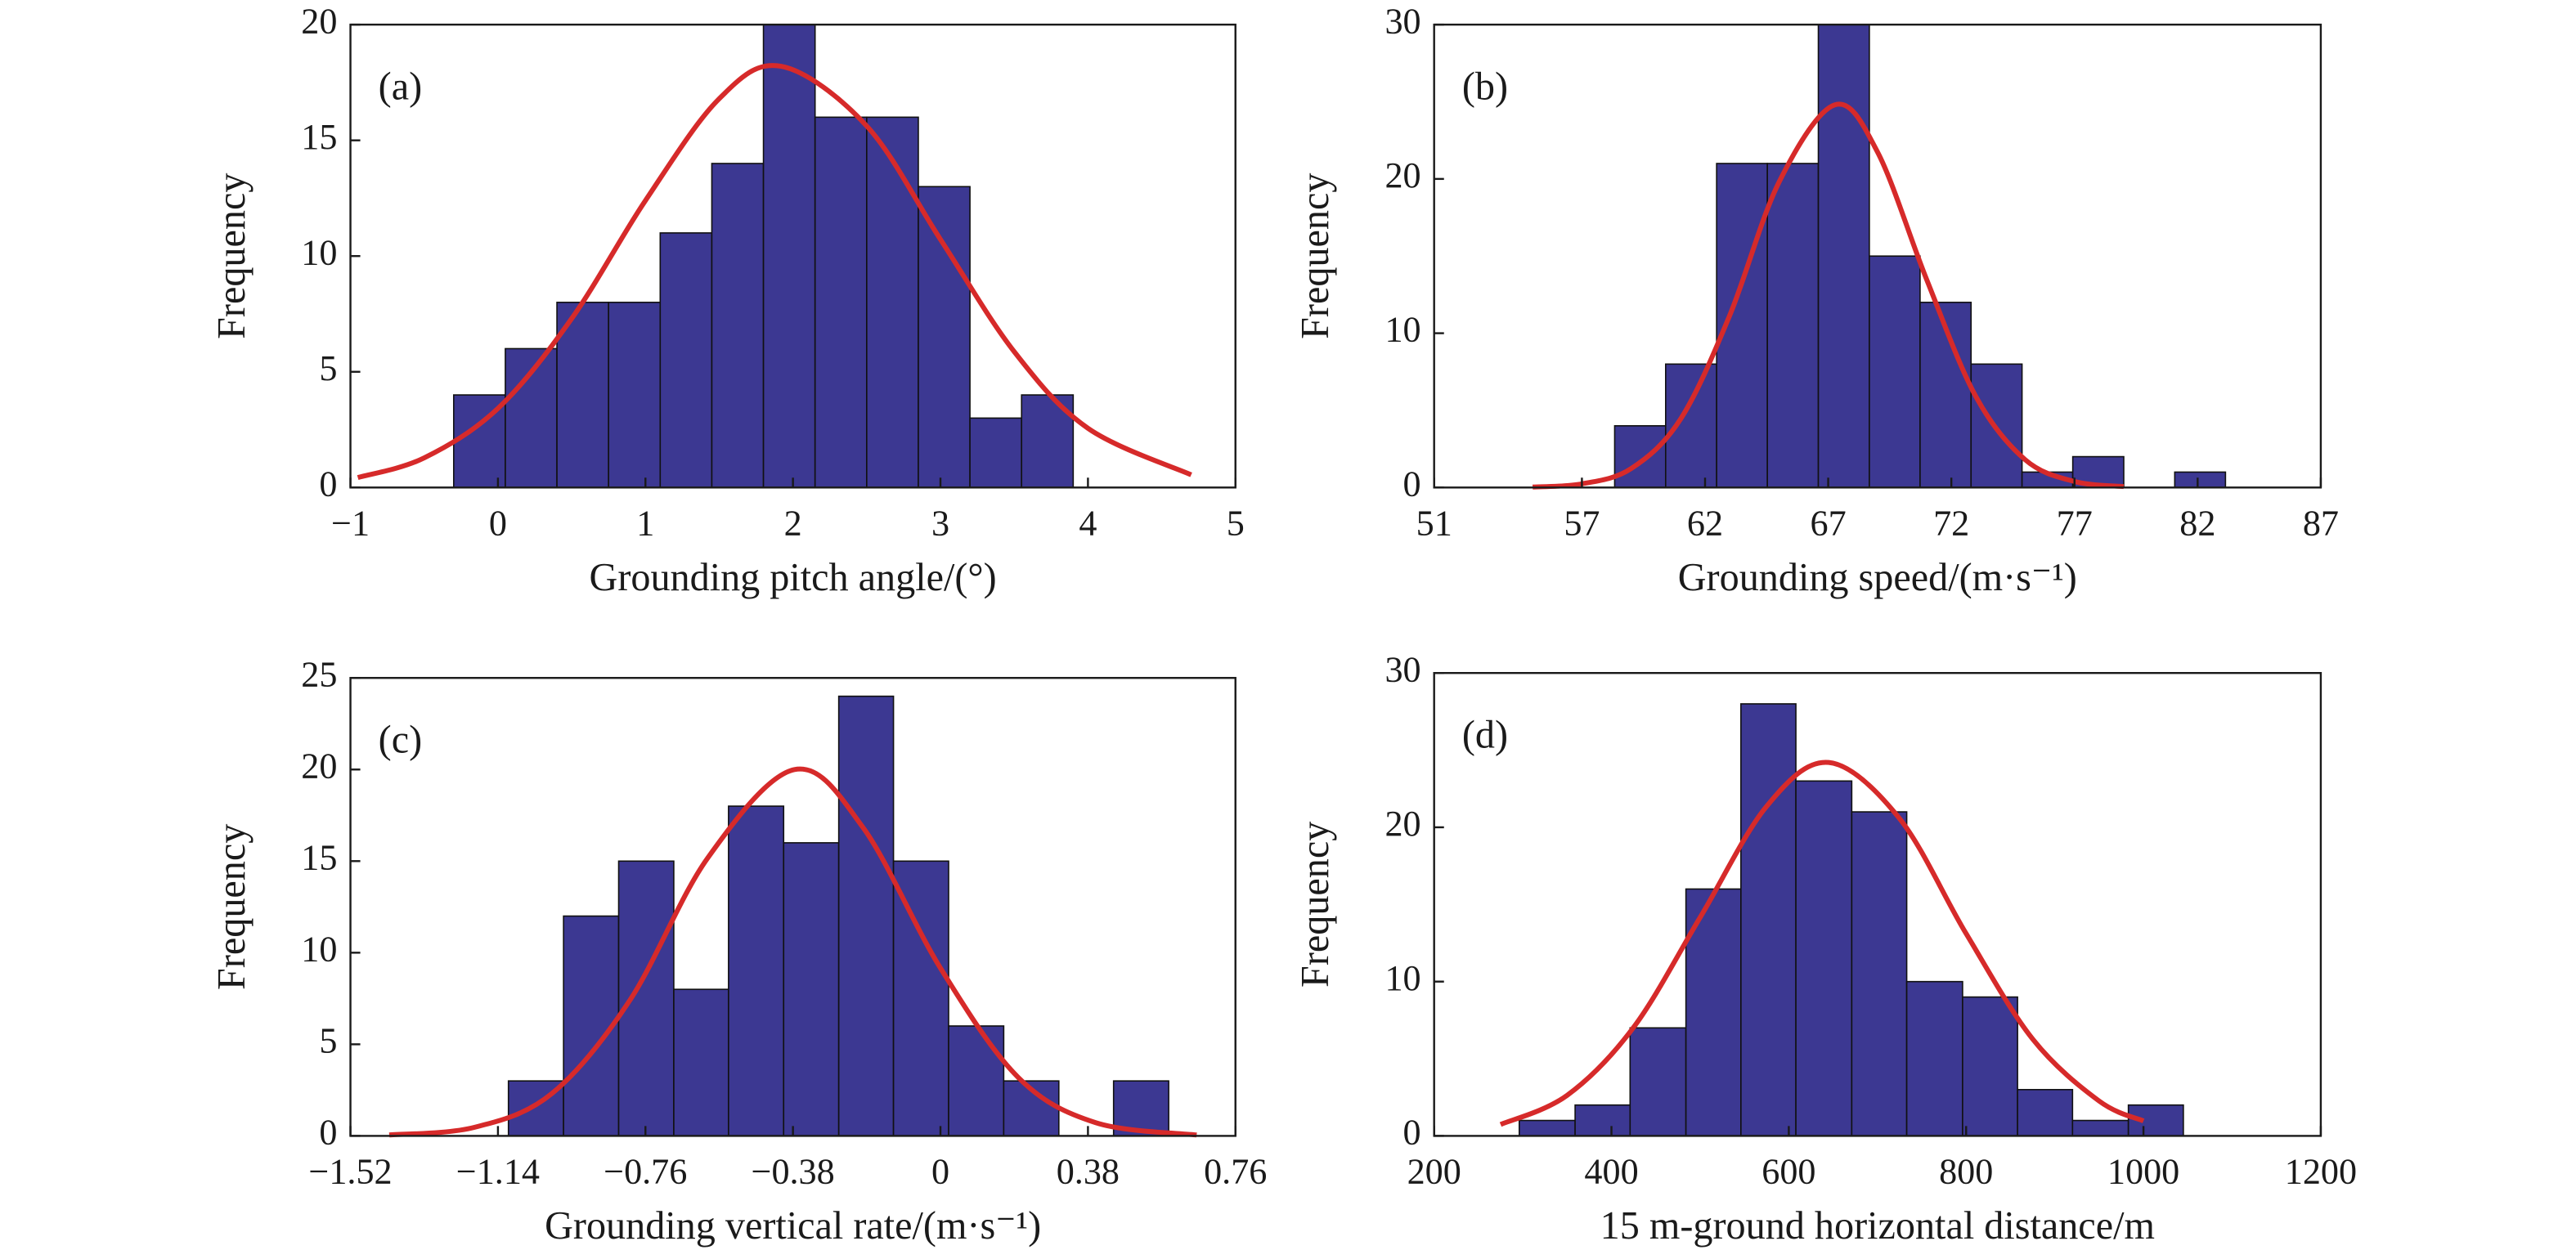 Image resolution: width=2576 pixels, height=1259 pixels. Describe the element at coordinates (1877, 1226) in the screenshot. I see `x-axis-label: 15 m-ground horizontal distance/m` at that location.